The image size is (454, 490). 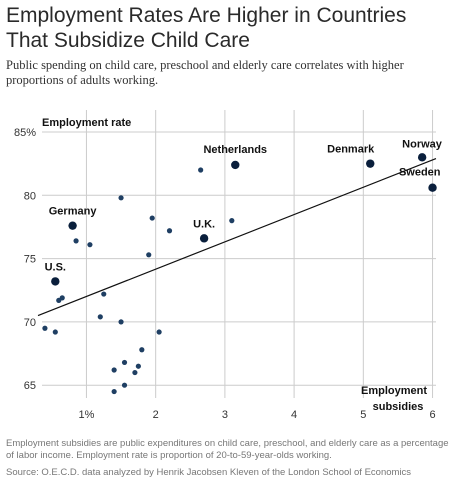 I want to click on point-label: U.K., so click(x=204, y=224).